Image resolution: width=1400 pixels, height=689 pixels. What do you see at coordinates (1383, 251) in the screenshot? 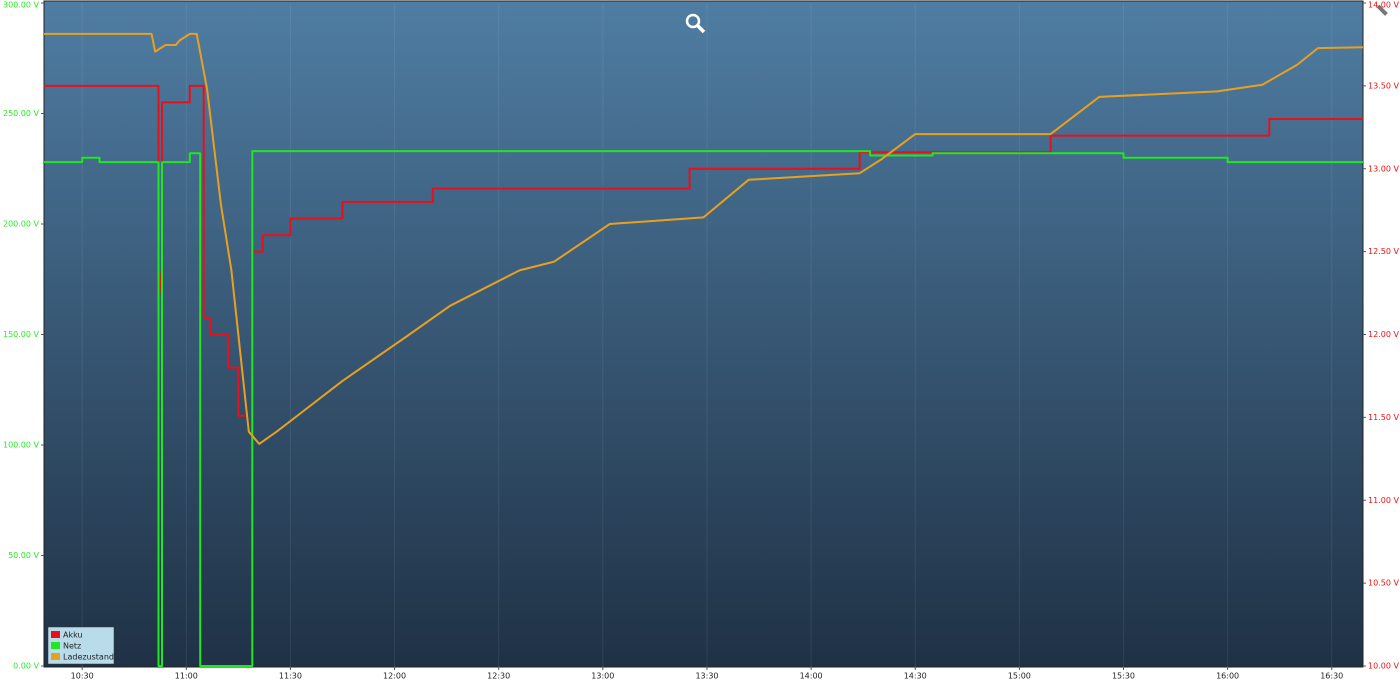
I see `y2-tick-label: 12.50 V` at bounding box center [1383, 251].